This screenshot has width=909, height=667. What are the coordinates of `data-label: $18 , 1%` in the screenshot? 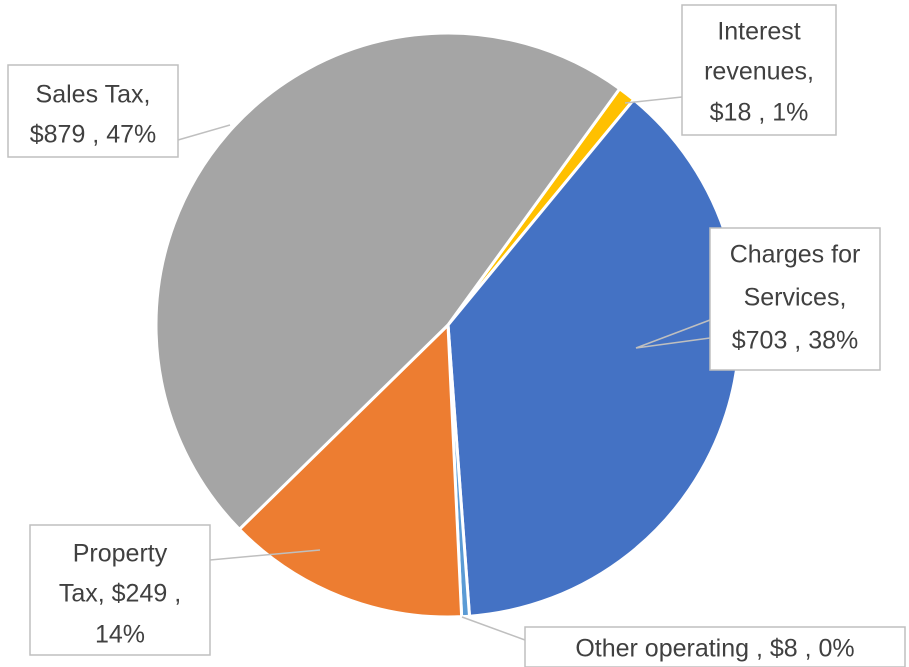 It's located at (759, 113).